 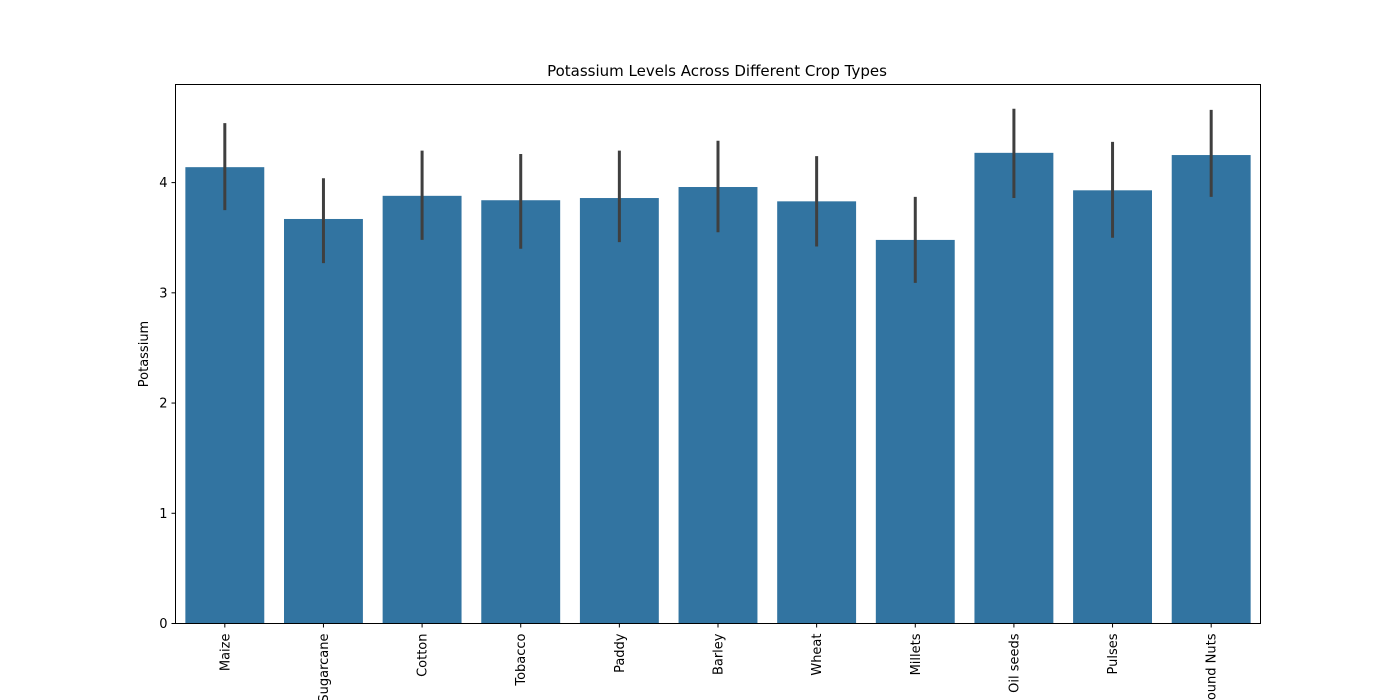 I want to click on y-tick-label: 3, so click(x=163, y=293).